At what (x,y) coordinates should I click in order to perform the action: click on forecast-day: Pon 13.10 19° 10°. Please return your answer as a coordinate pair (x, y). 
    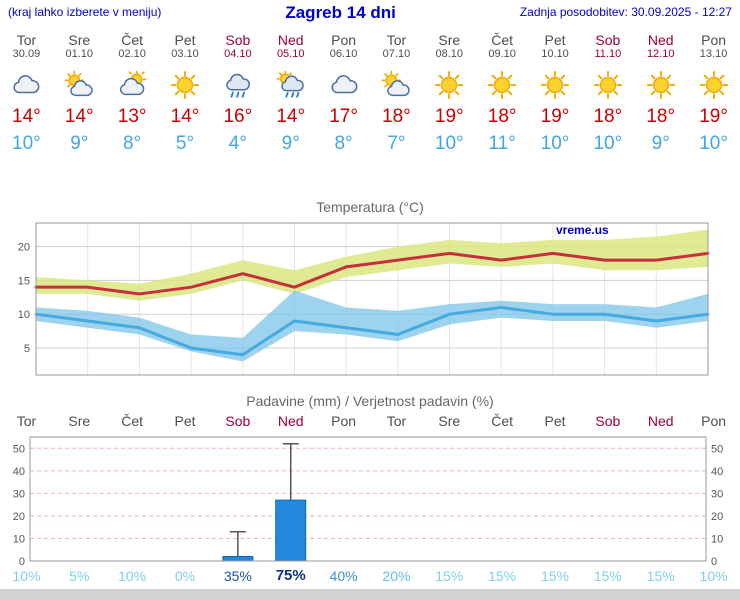
    Looking at the image, I should click on (713, 93).